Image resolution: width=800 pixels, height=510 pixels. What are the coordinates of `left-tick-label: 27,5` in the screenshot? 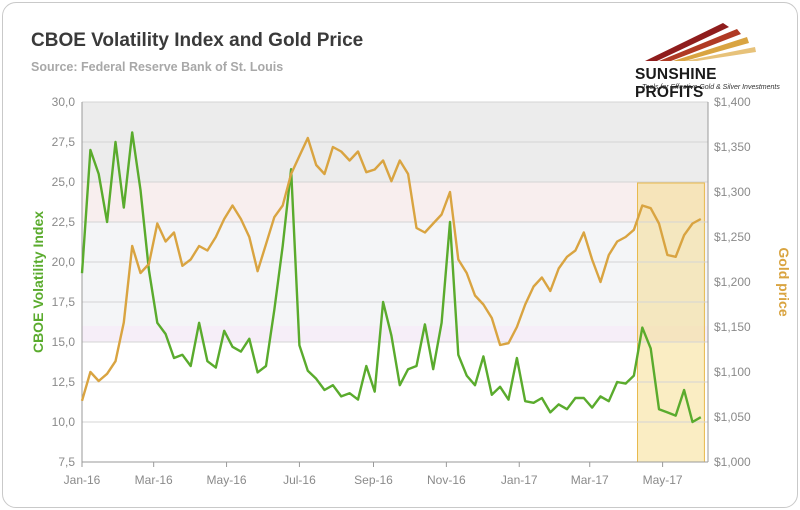 It's located at (64, 142).